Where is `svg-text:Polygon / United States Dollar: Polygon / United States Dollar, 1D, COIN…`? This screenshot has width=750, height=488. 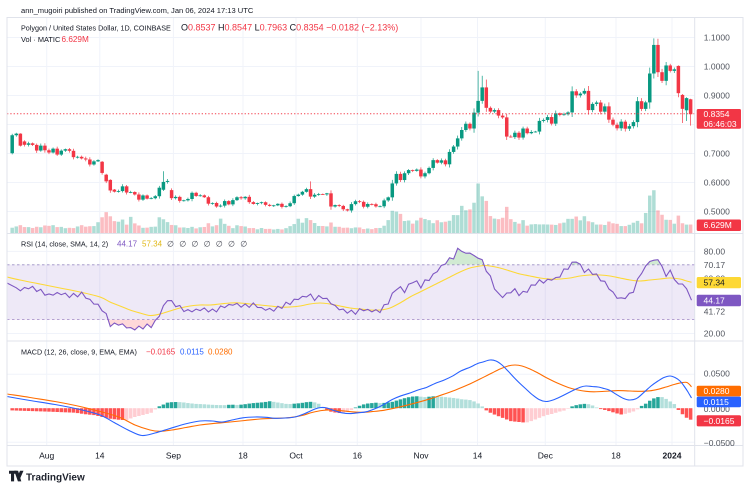
svg-text:Polygon / United States Dollar: Polygon / United States Dollar, 1D, COIN… is located at coordinates (96, 27).